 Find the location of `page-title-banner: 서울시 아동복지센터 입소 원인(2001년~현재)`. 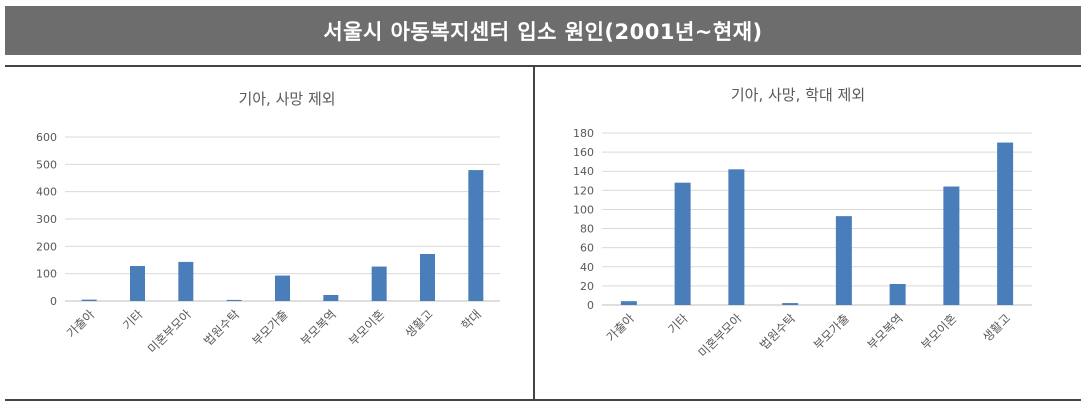

page-title-banner: 서울시 아동복지센터 입소 원인(2001년~현재) is located at coordinates (543, 30).